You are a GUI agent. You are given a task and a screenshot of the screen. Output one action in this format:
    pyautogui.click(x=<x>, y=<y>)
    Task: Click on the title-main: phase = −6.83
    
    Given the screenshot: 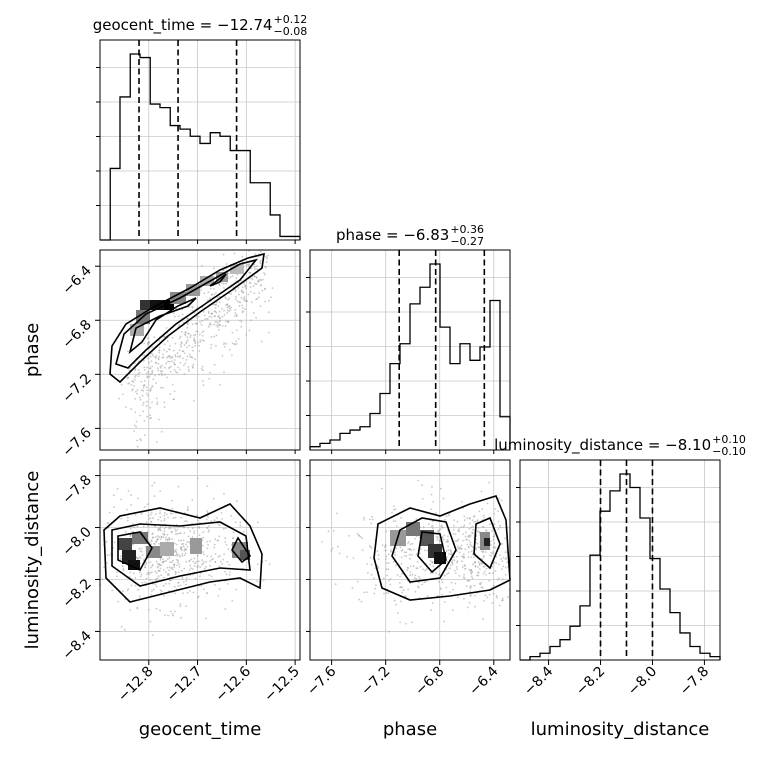 What is the action you would take?
    pyautogui.click(x=392, y=235)
    